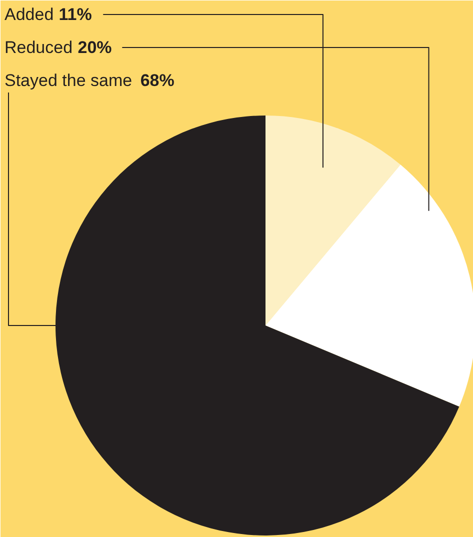 Image resolution: width=473 pixels, height=537 pixels. What do you see at coordinates (157, 80) in the screenshot?
I see `data-label: 68%` at bounding box center [157, 80].